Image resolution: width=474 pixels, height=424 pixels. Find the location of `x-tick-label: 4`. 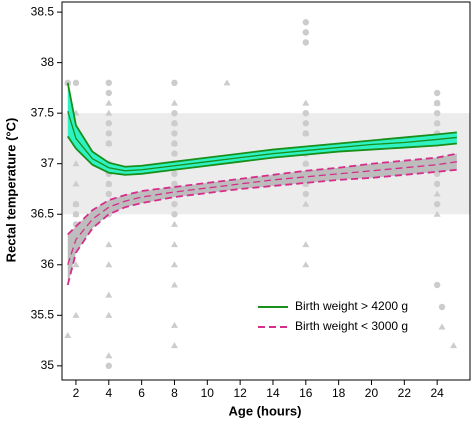

x-tick-label: 4 is located at coordinates (108, 393).